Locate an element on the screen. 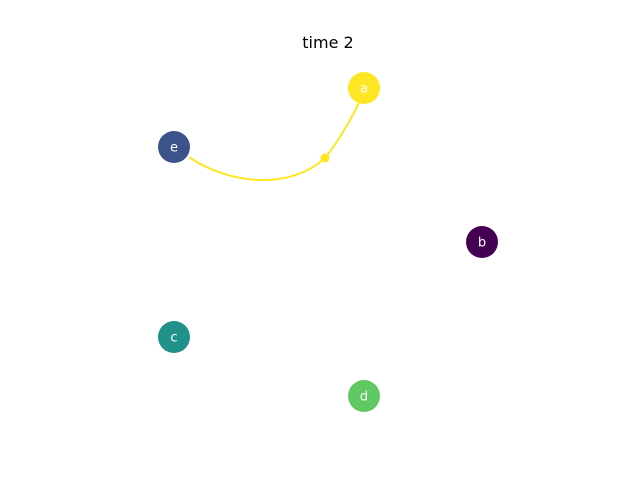  node-b-circle is located at coordinates (482, 242).